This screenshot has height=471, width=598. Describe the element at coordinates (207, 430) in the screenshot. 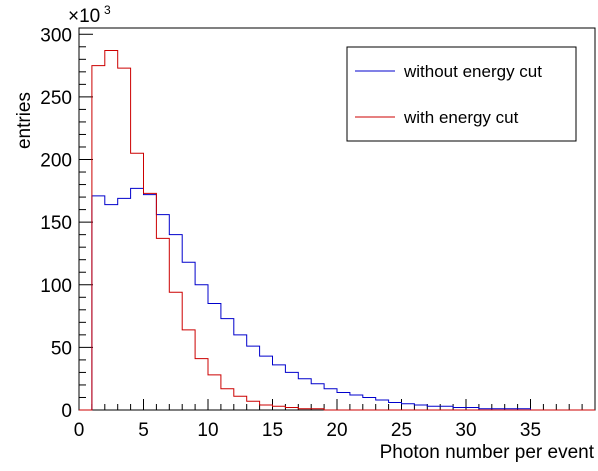

I see `x-tick-label: 10` at that location.